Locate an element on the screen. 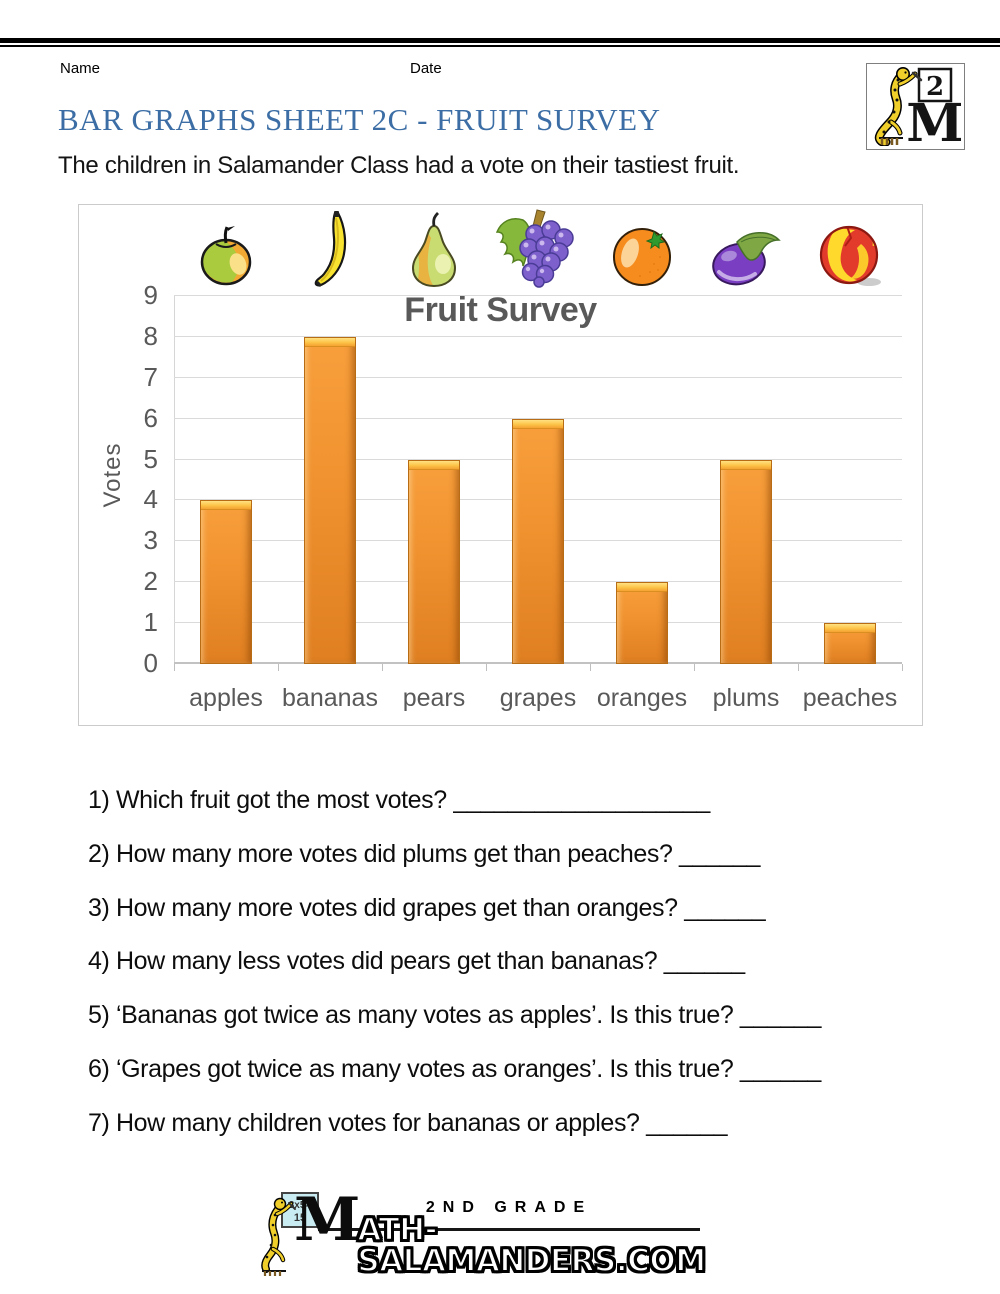  top-rule-thin is located at coordinates (500, 46).